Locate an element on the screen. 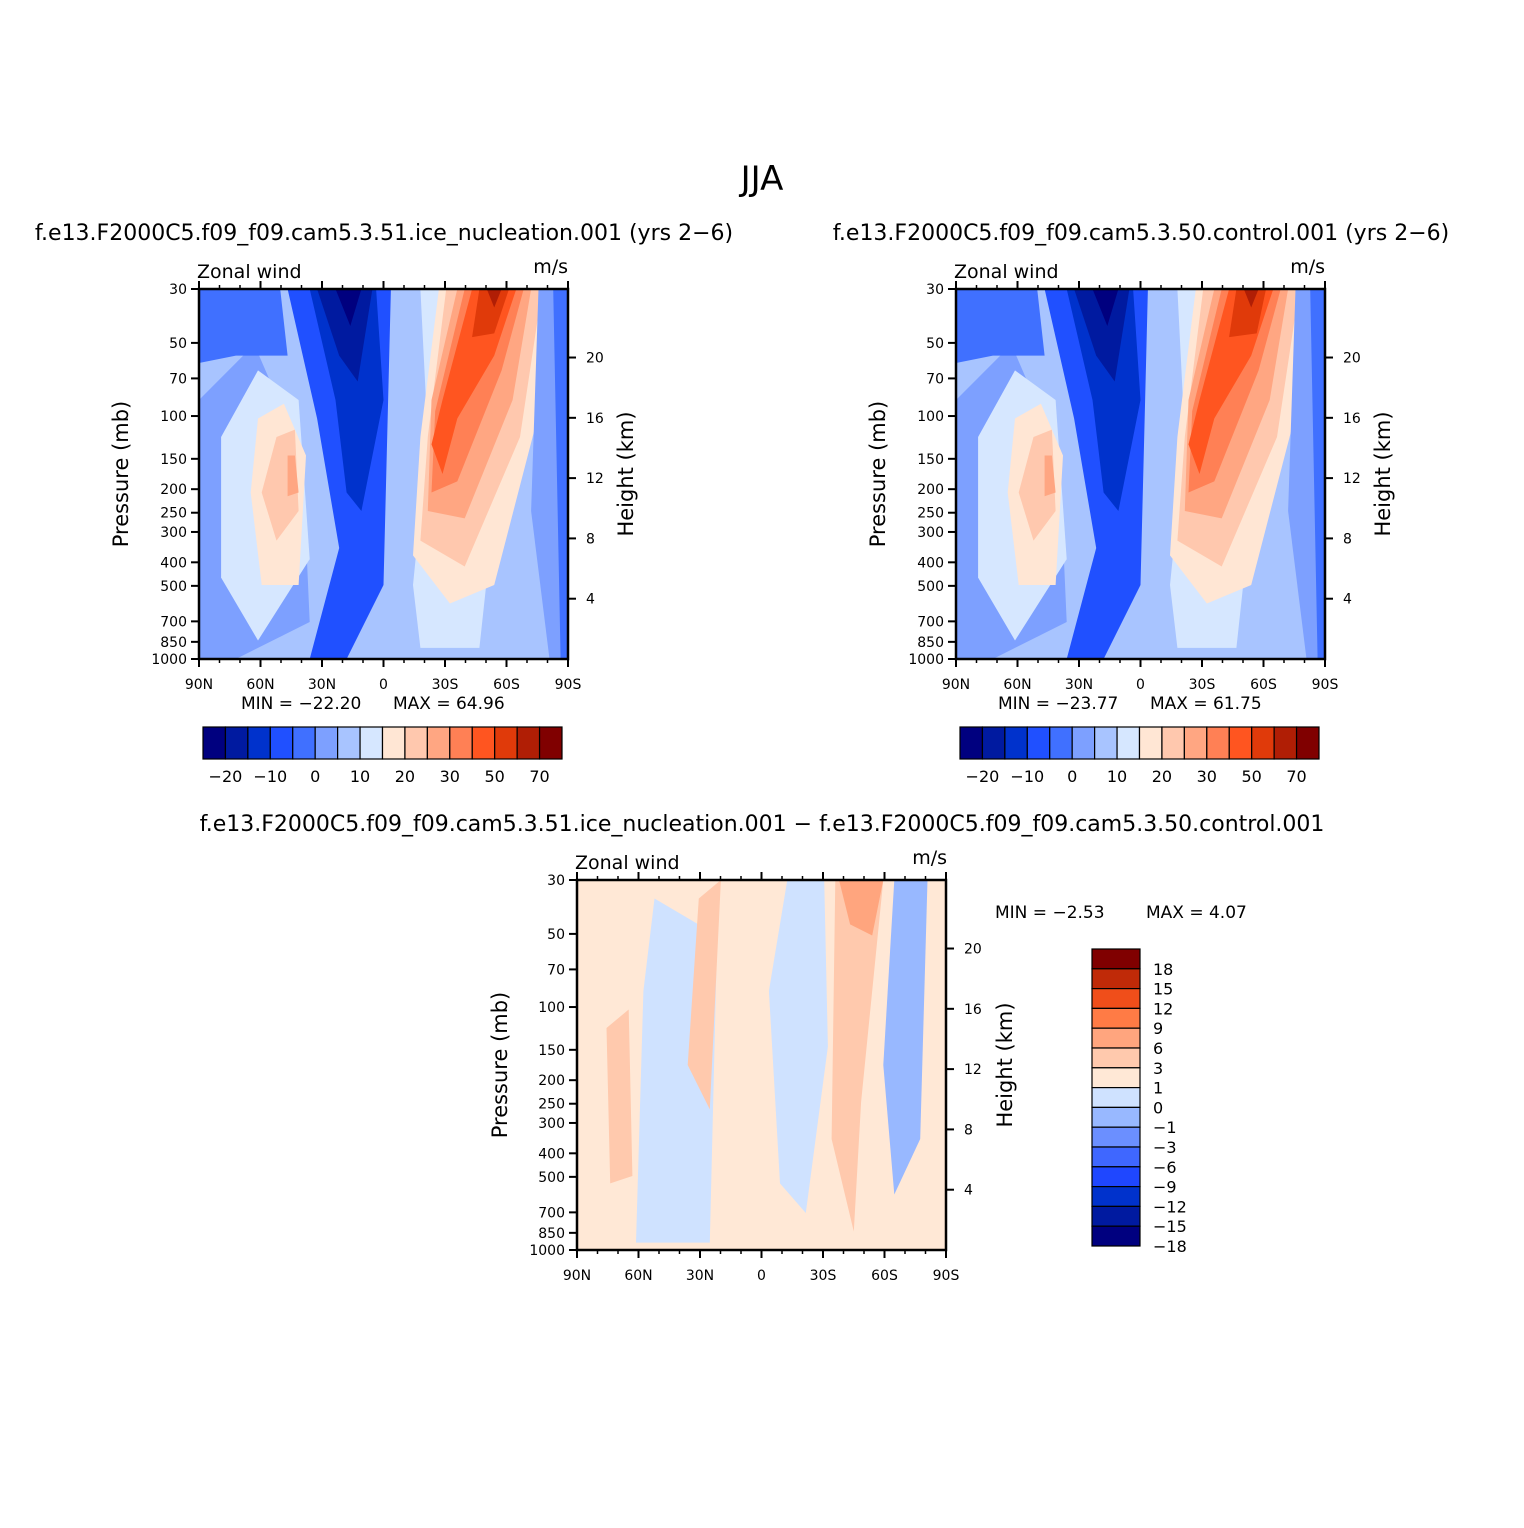 The height and width of the screenshot is (1528, 1524). min-stat: MIN = −23.77 is located at coordinates (1058, 704).